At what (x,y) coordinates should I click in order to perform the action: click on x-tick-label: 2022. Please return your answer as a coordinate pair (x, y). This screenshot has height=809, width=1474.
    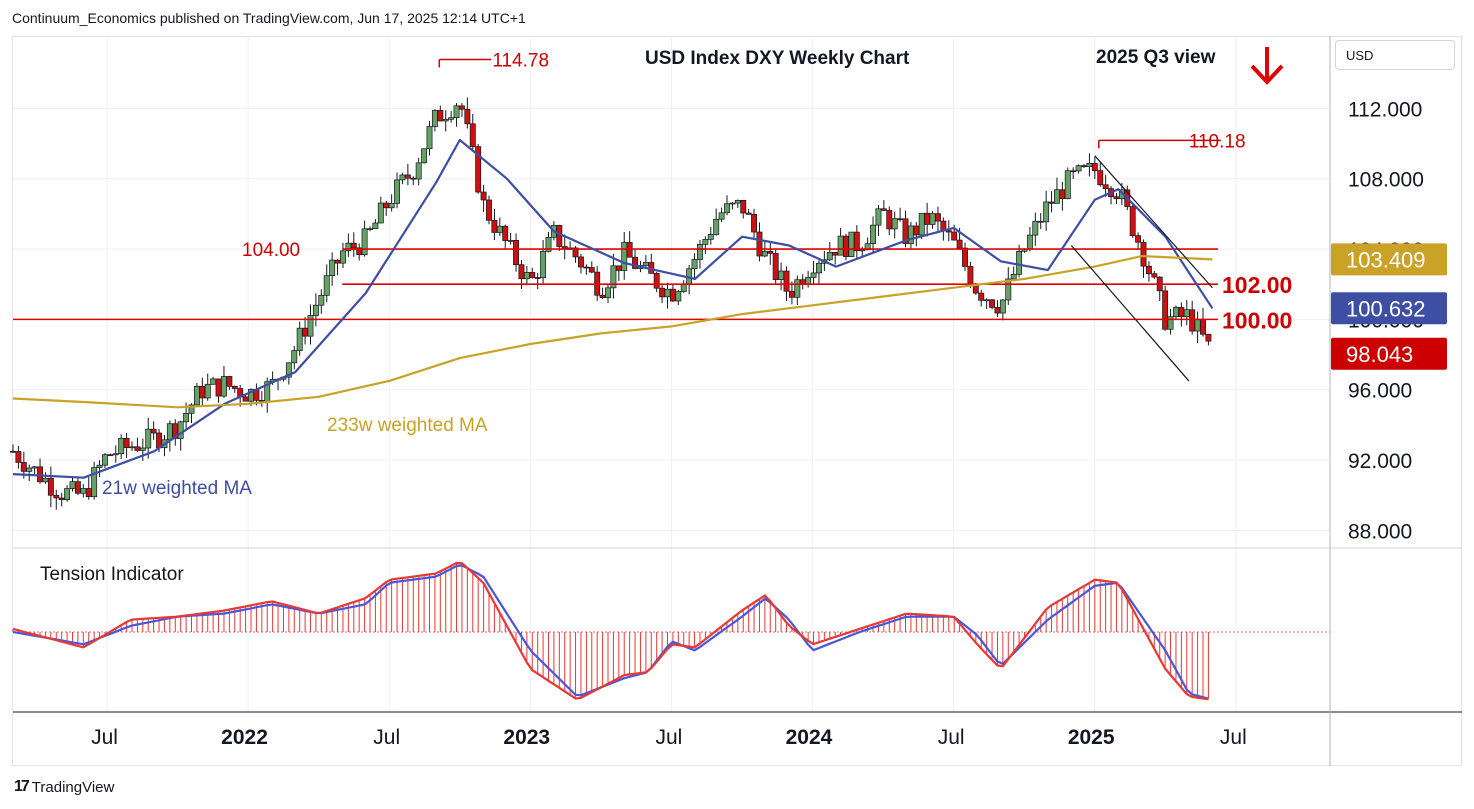
    Looking at the image, I should click on (244, 737).